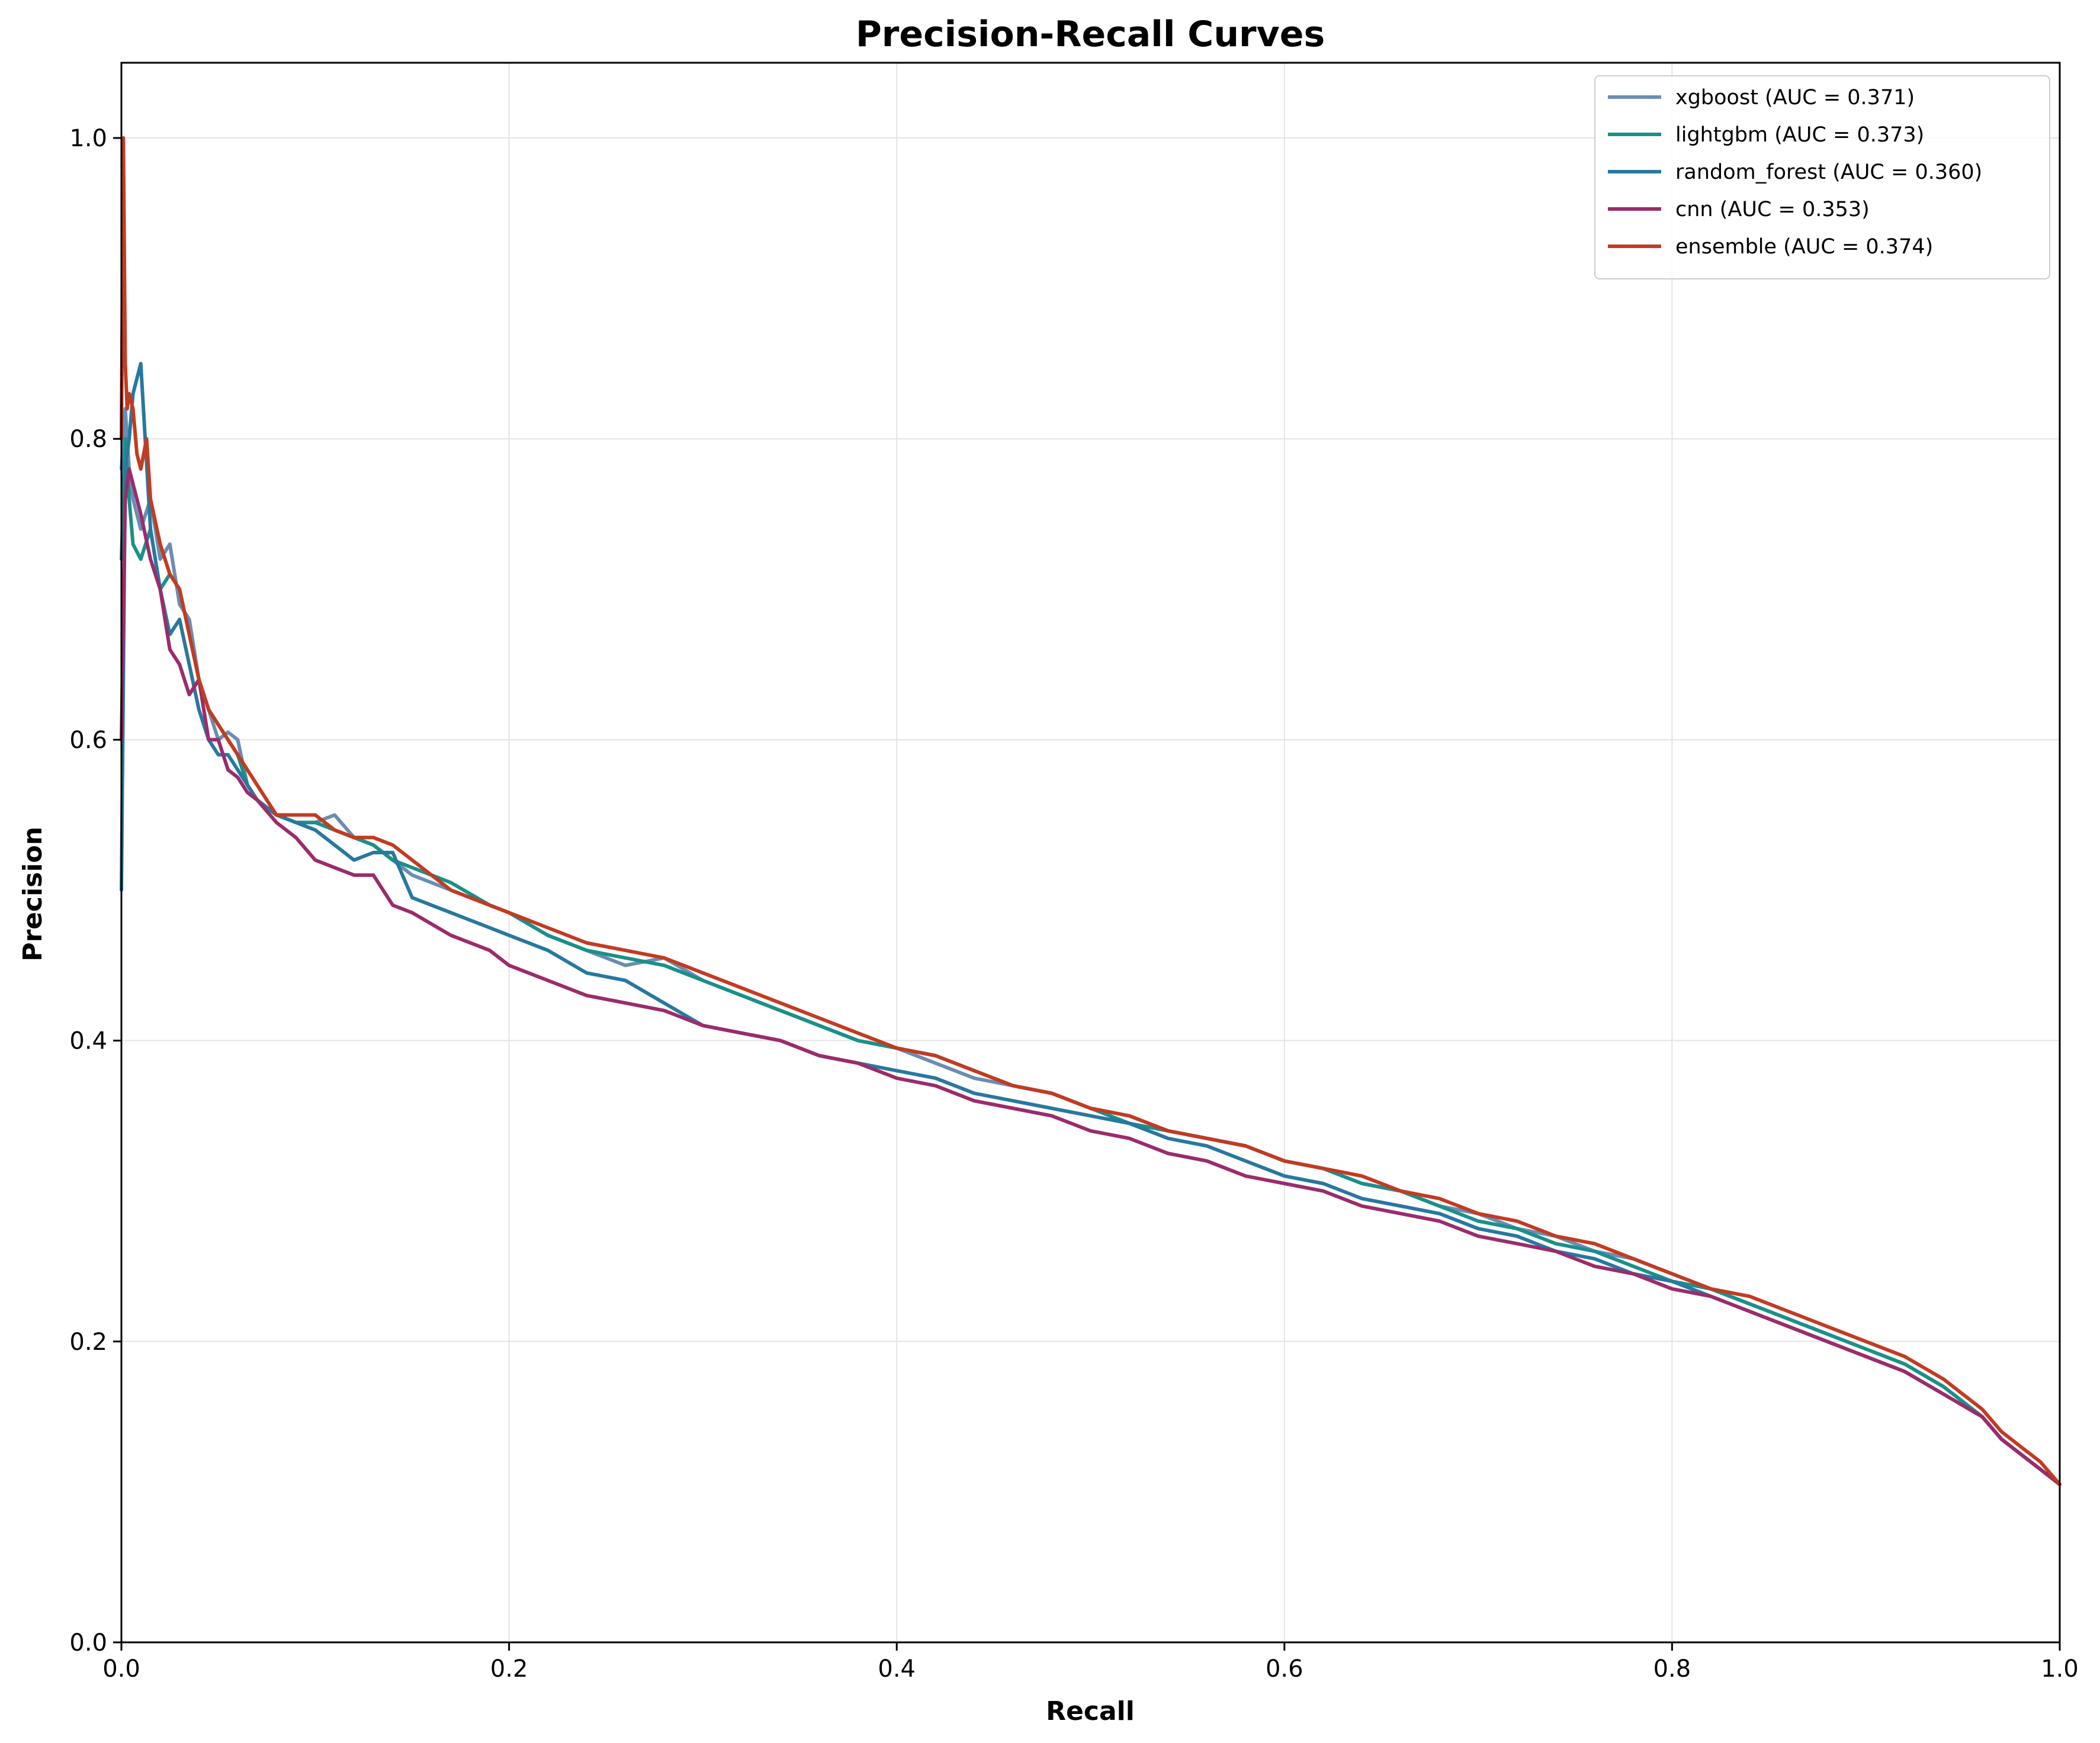  What do you see at coordinates (1795, 98) in the screenshot?
I see `legend-label: xgboost (AUC = 0.371)` at bounding box center [1795, 98].